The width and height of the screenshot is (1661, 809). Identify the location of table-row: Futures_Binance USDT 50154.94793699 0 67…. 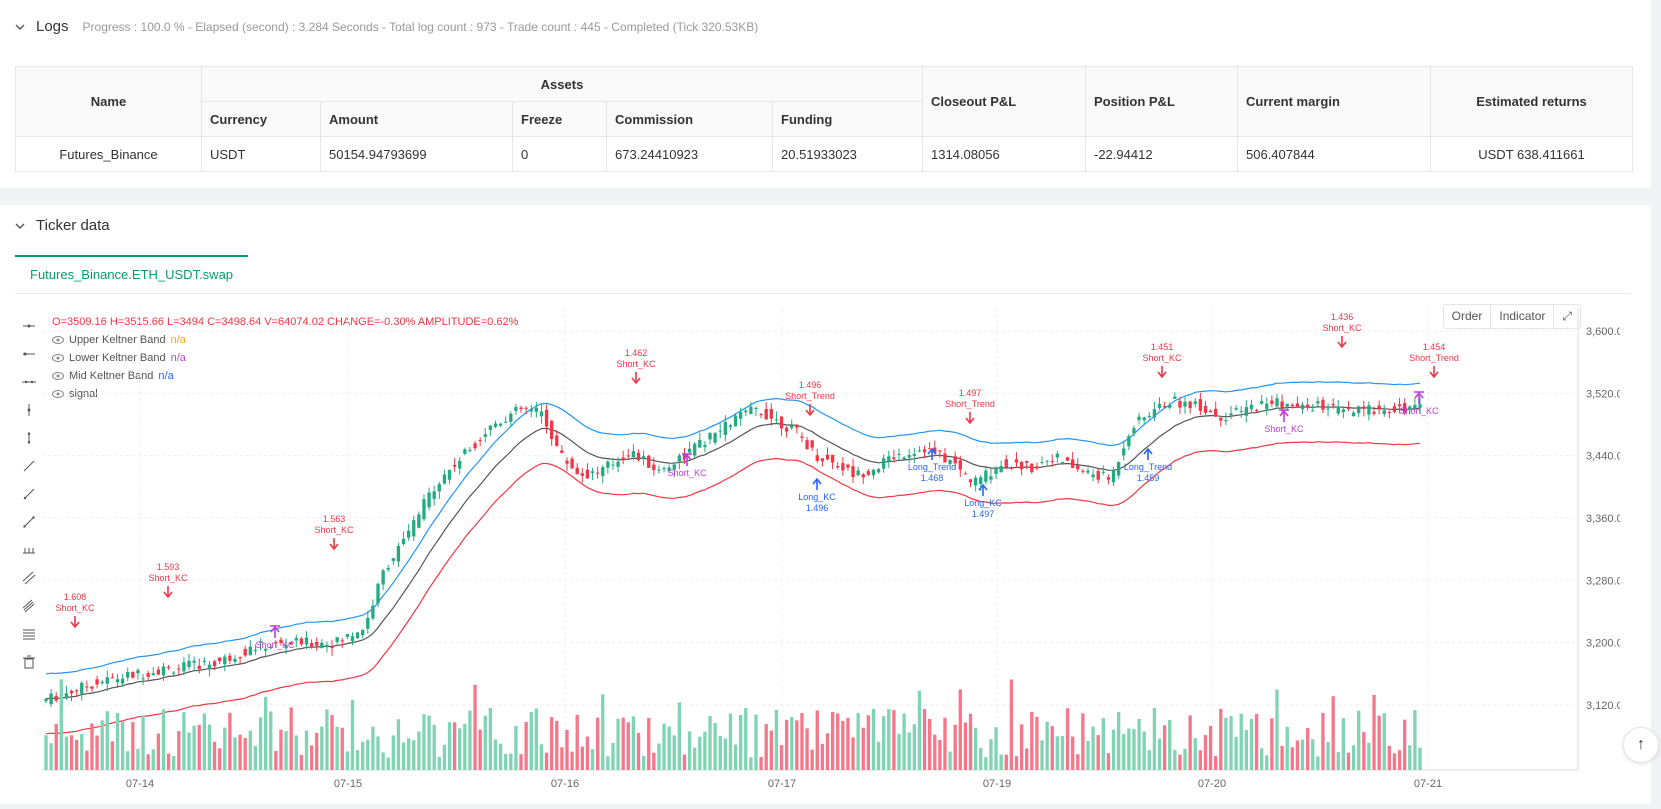
(824, 154).